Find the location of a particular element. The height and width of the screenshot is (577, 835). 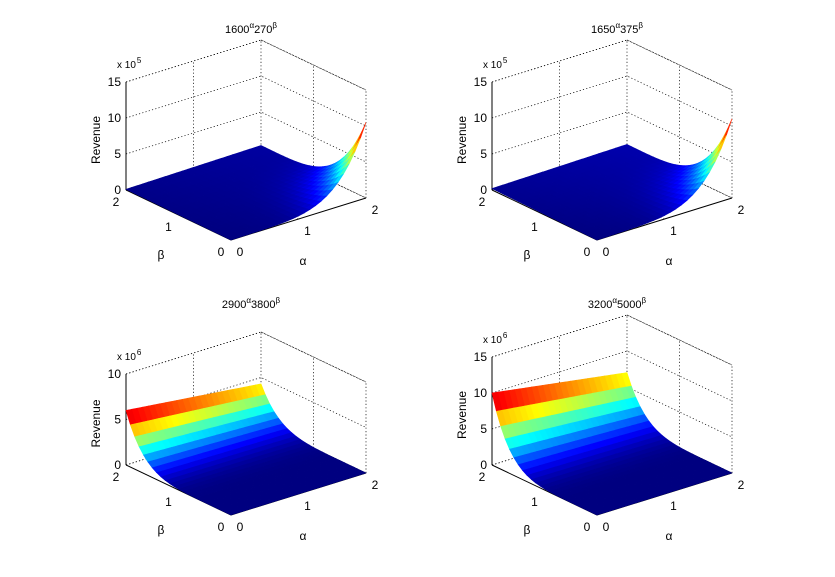

plot-title: 1600α270β is located at coordinates (251, 28).